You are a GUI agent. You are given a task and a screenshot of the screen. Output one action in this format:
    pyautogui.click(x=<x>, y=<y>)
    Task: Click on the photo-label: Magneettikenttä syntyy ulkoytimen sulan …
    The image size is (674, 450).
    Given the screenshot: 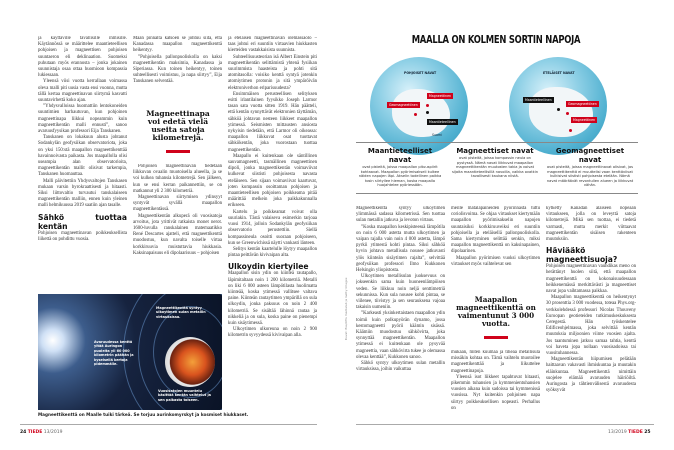 What is the action you would take?
    pyautogui.click(x=181, y=312)
    